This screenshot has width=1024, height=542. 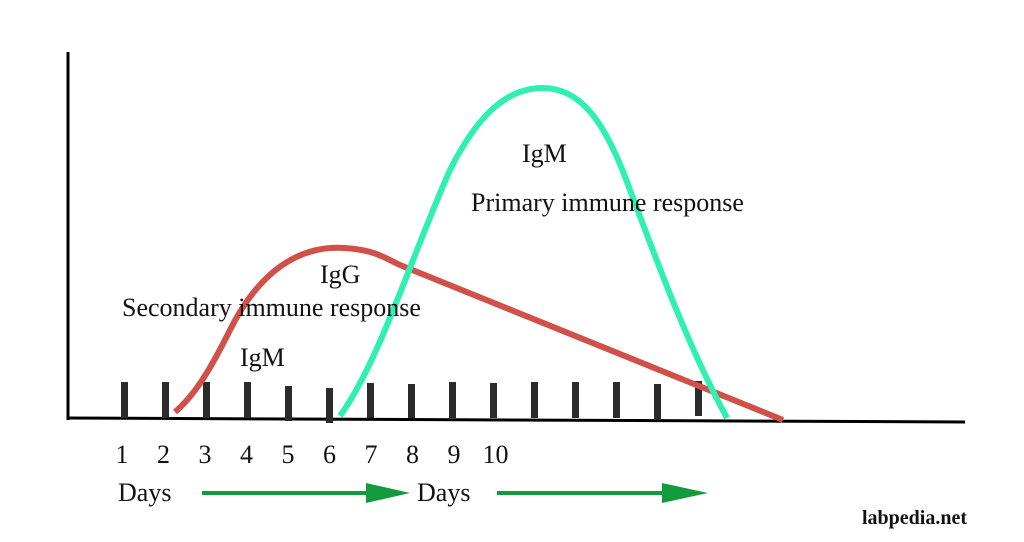 What do you see at coordinates (340, 274) in the screenshot?
I see `label-secondary-igg: IgG` at bounding box center [340, 274].